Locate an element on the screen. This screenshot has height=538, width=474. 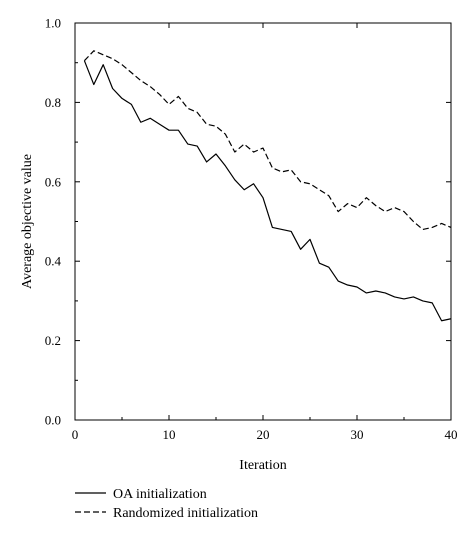
x-tick-label: 0 is located at coordinates (75, 434).